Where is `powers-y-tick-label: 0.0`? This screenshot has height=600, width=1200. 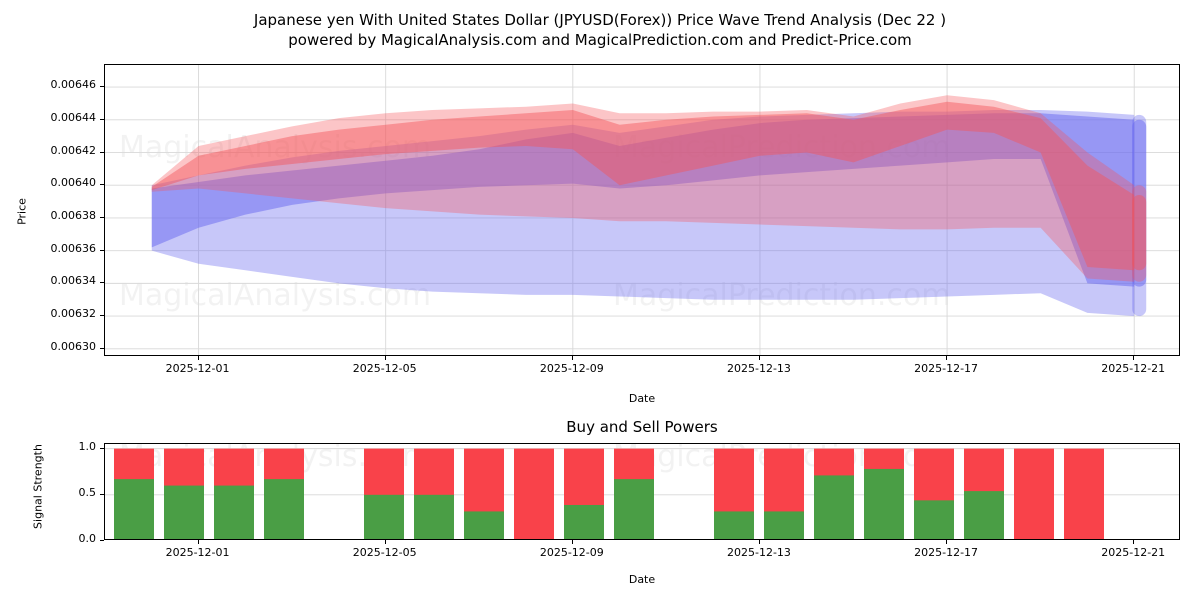 powers-y-tick-label: 0.0 is located at coordinates (87, 538).